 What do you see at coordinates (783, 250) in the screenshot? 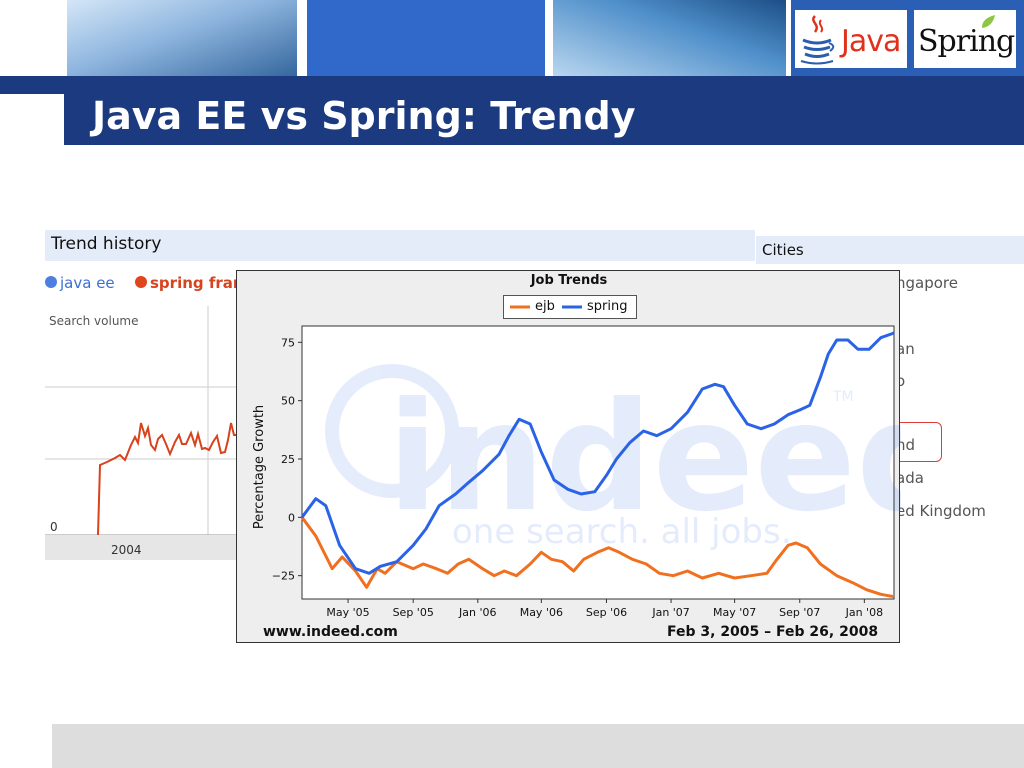
I see `cities-header-label: Cities` at bounding box center [783, 250].